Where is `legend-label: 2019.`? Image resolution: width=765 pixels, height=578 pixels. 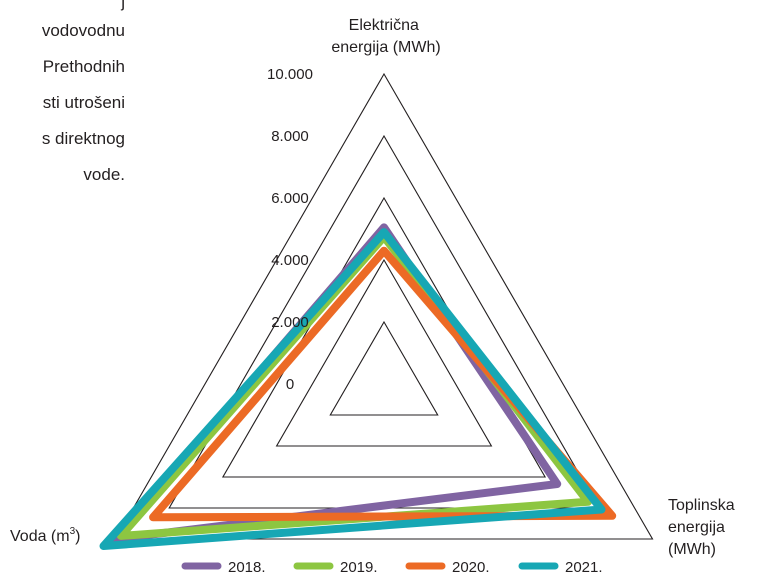
legend-label: 2019. is located at coordinates (359, 567).